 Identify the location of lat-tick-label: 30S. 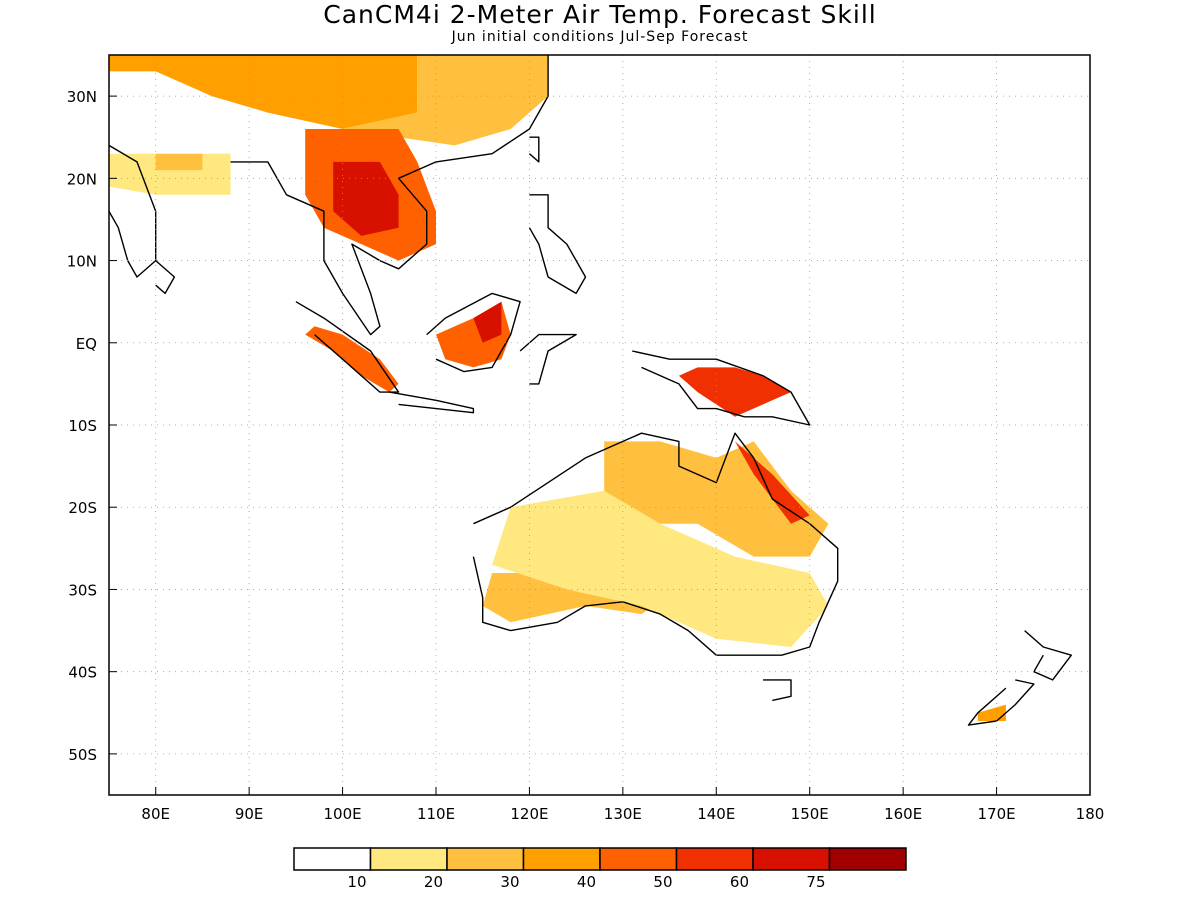
(82, 590).